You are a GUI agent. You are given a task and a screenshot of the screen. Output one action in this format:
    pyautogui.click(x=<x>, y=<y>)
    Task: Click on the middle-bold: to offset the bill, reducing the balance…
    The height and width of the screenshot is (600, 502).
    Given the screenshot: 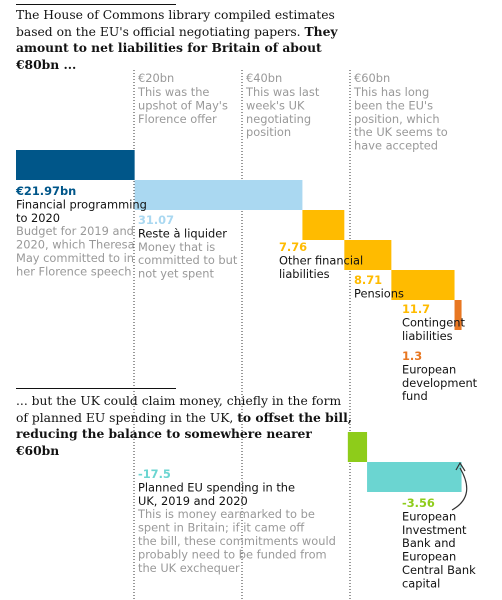 What is the action you would take?
    pyautogui.click(x=184, y=433)
    